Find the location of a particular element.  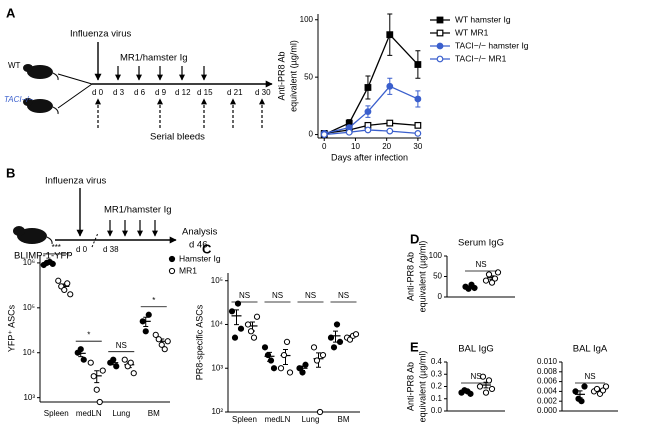

y-tick-label: 10³ is located at coordinates (29, 397).